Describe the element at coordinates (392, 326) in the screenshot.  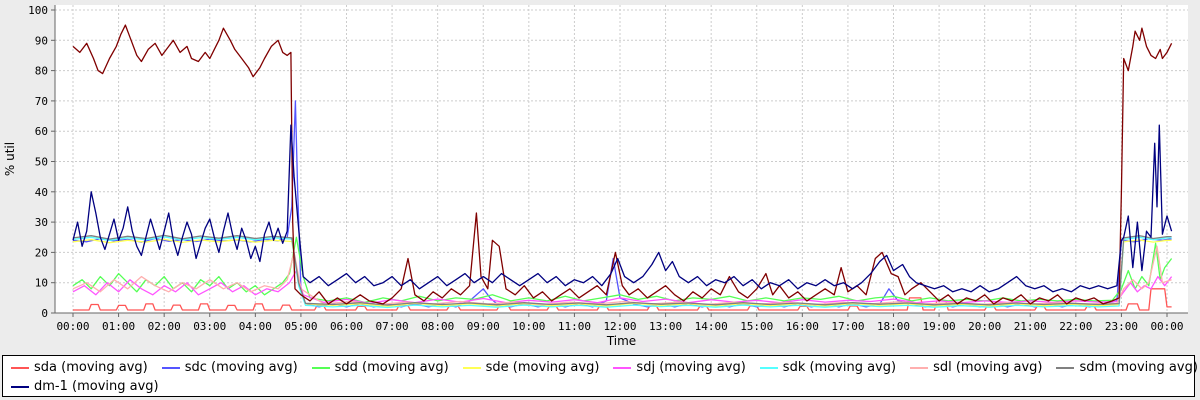
I see `x-tick-label: 07:00` at that location.